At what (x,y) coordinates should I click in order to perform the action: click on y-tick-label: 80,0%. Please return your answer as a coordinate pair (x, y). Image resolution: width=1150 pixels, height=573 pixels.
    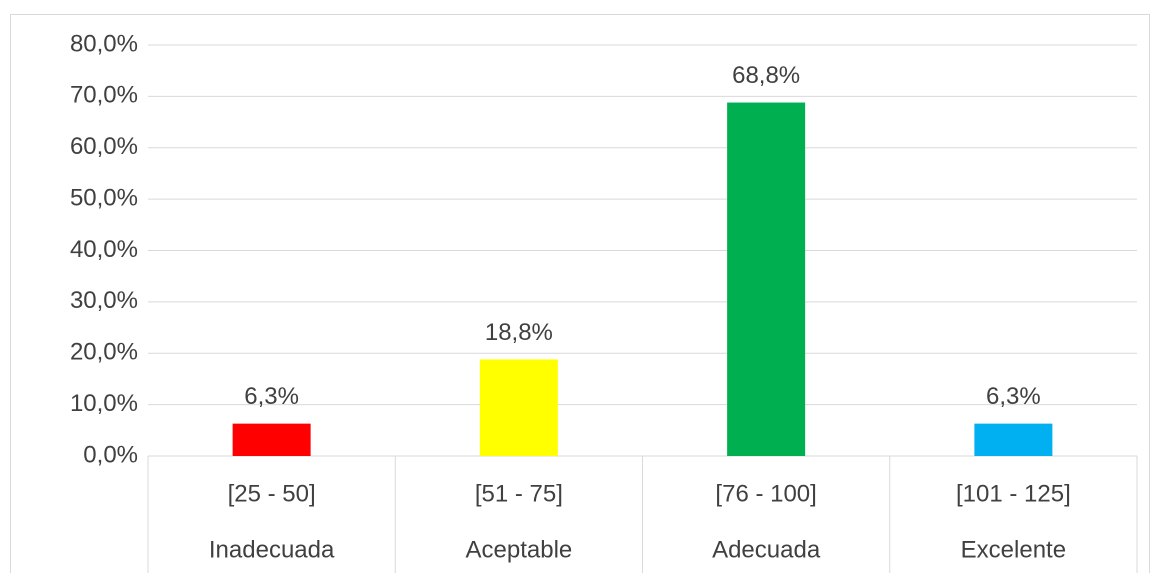
    Looking at the image, I should click on (104, 43).